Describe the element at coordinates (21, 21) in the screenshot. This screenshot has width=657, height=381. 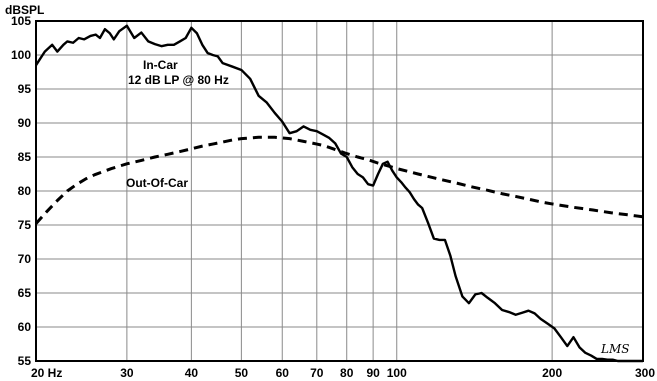
I see `y-tick-label: 105` at that location.